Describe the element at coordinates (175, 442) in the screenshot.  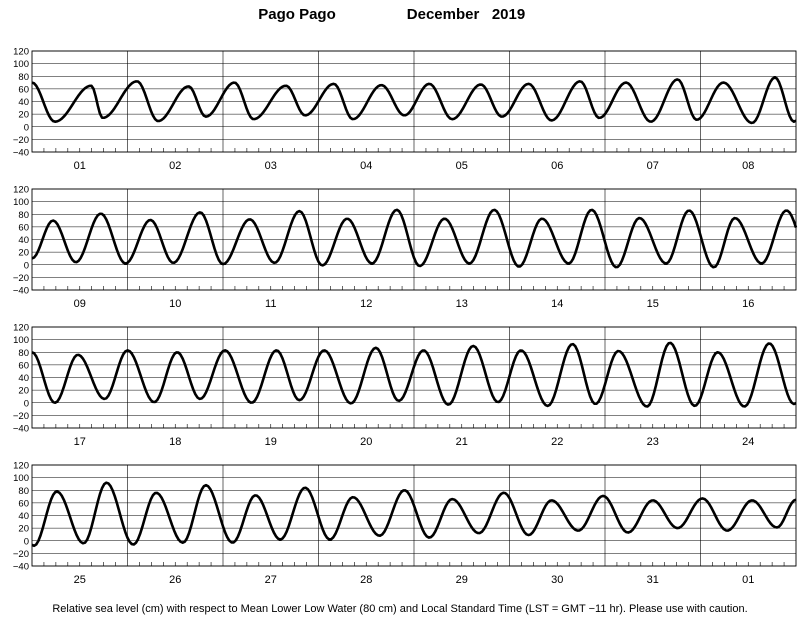
I see `day-label: 18` at that location.